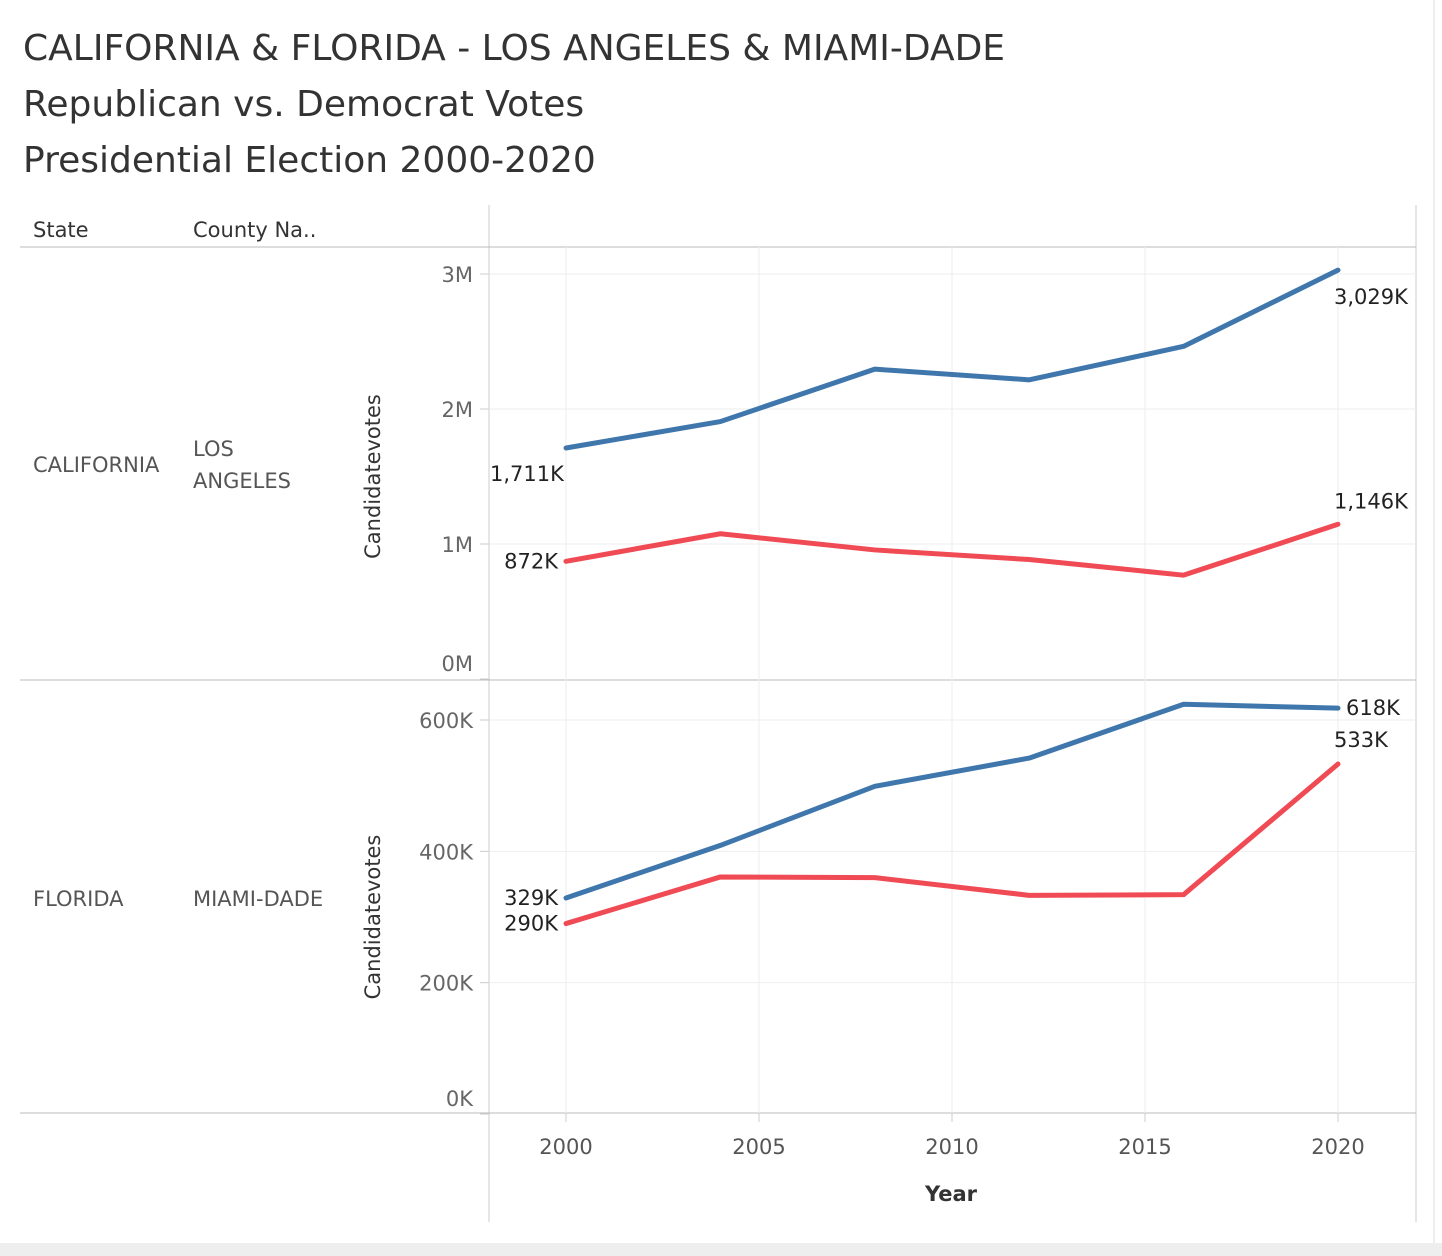  What do you see at coordinates (446, 721) in the screenshot?
I see `y-tick-label: 600K` at bounding box center [446, 721].